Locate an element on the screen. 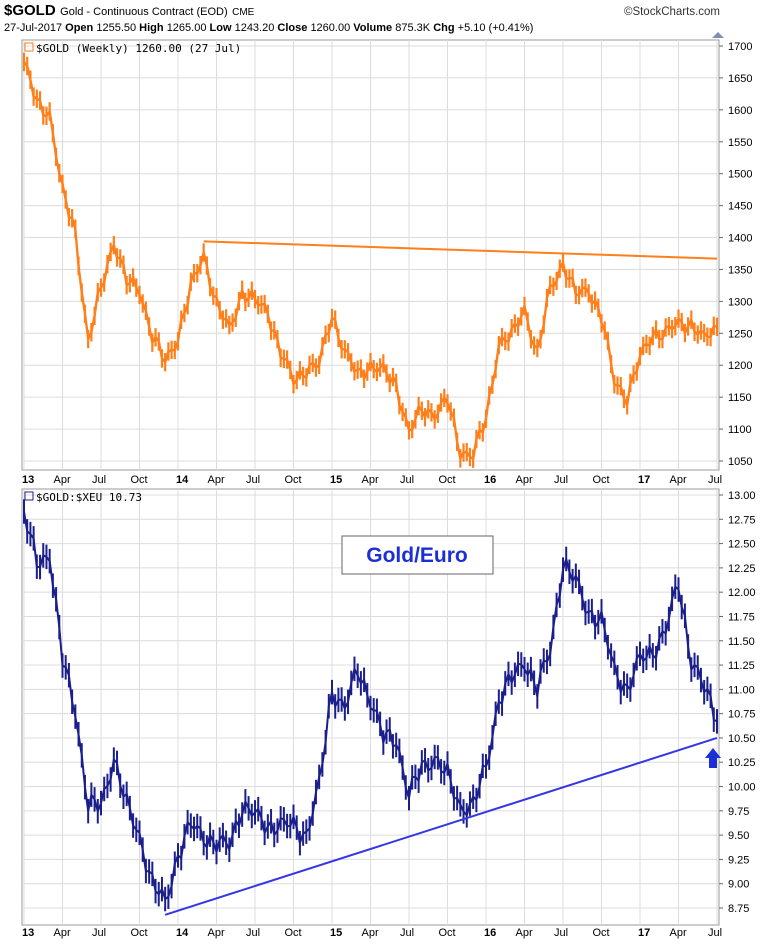  y-tick-label: 10.25 is located at coordinates (742, 763).